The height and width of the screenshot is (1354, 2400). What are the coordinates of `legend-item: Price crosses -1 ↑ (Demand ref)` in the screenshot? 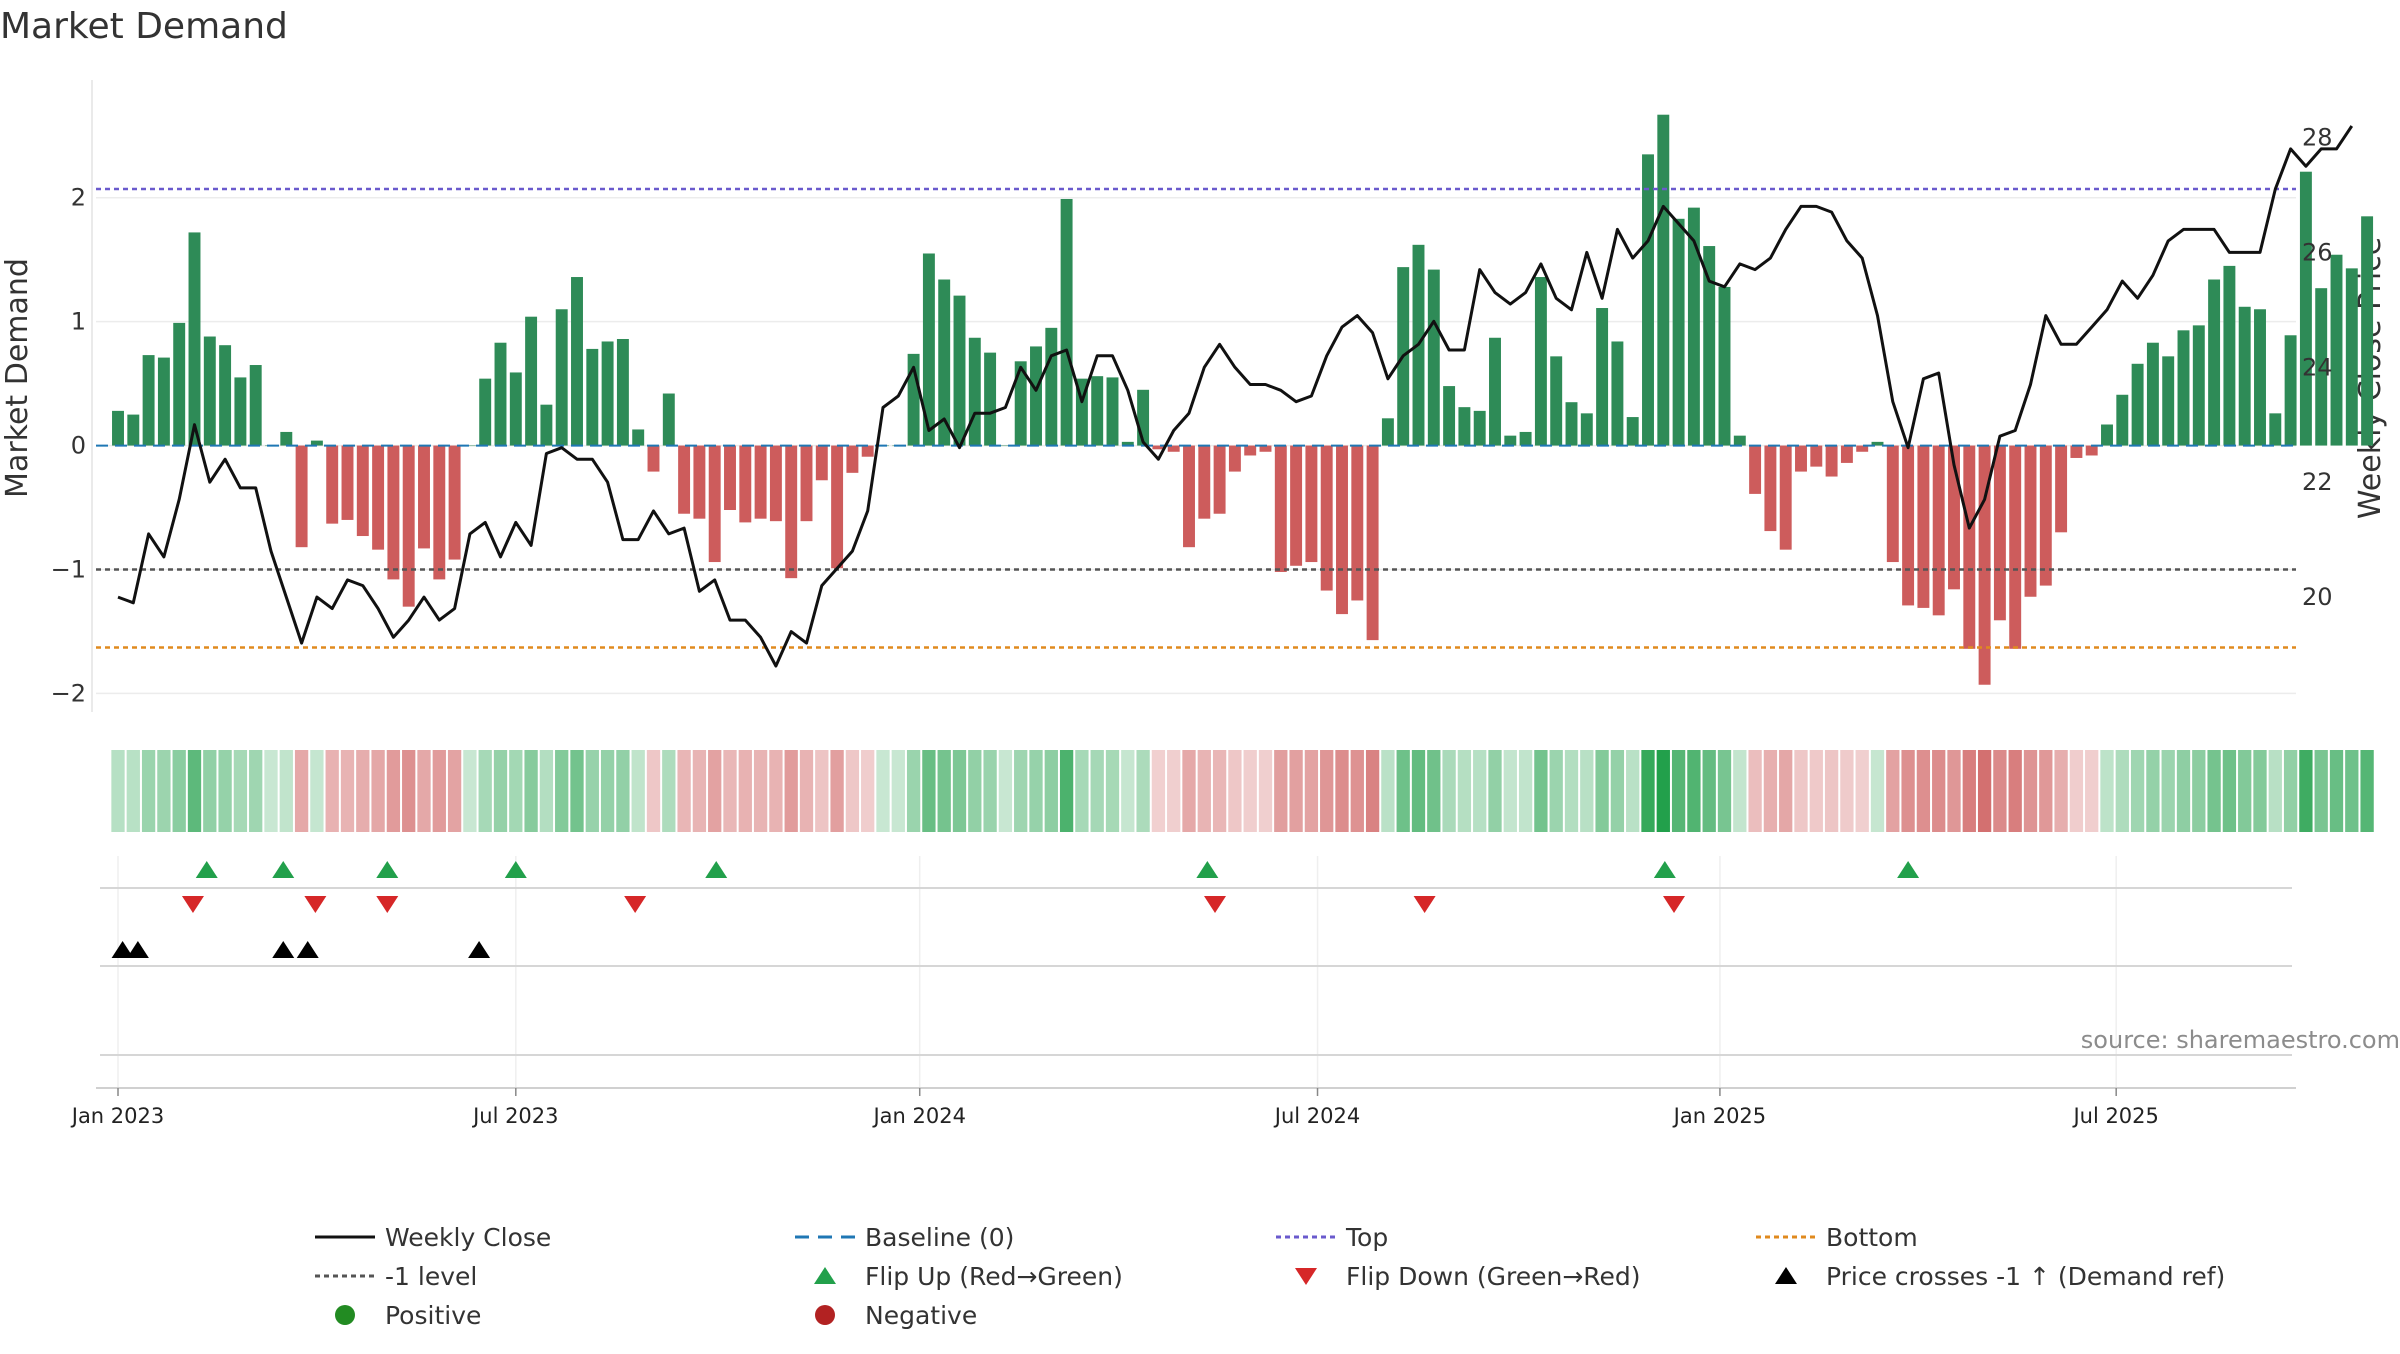 It's located at (2000, 1276).